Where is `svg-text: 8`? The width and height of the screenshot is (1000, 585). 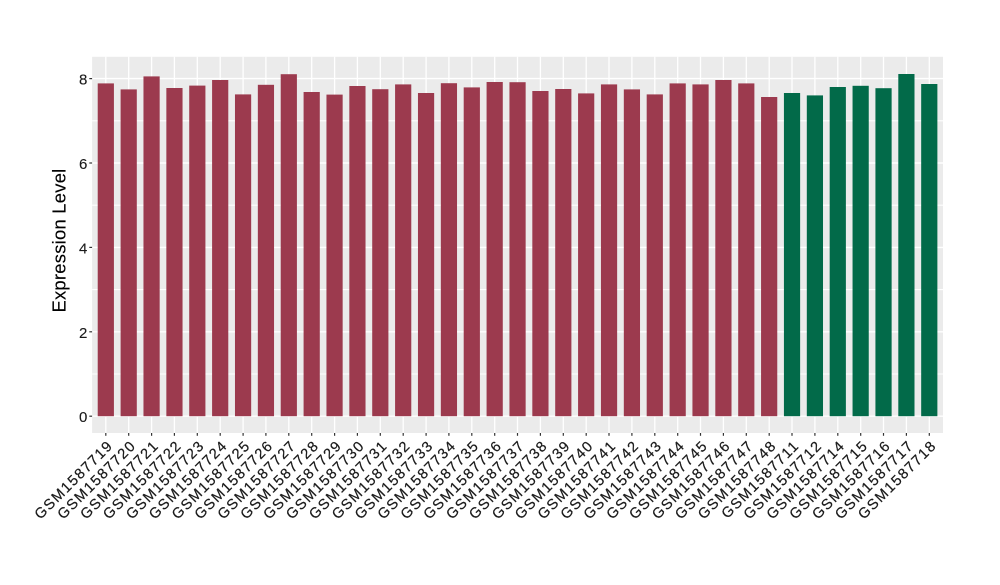
svg-text: 8 is located at coordinates (83, 80).